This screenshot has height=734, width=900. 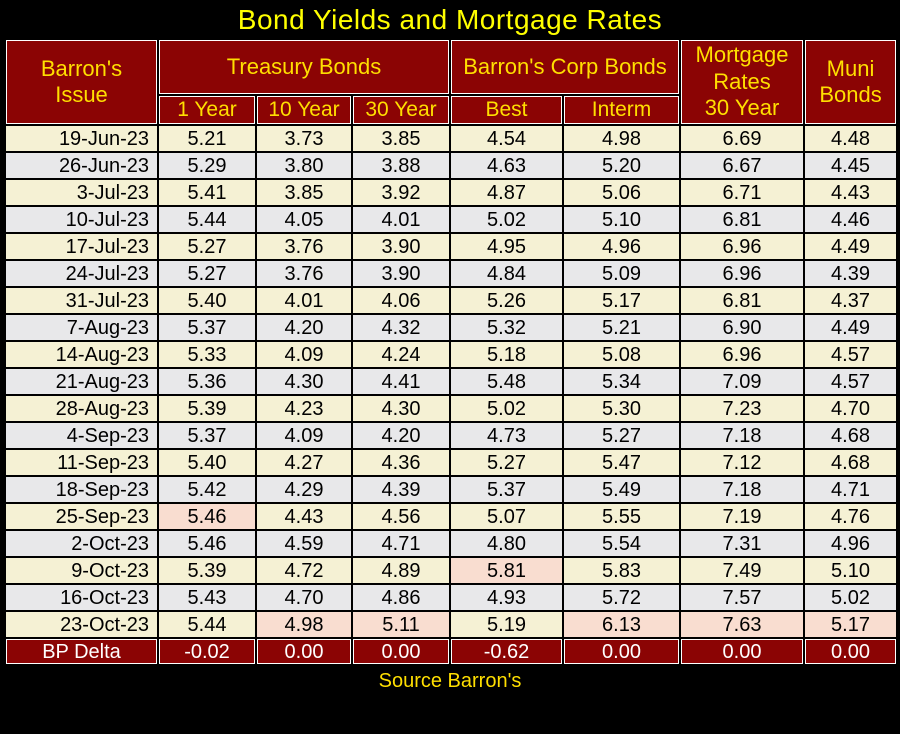 What do you see at coordinates (401, 110) in the screenshot?
I see `header-30-year: 30 Year` at bounding box center [401, 110].